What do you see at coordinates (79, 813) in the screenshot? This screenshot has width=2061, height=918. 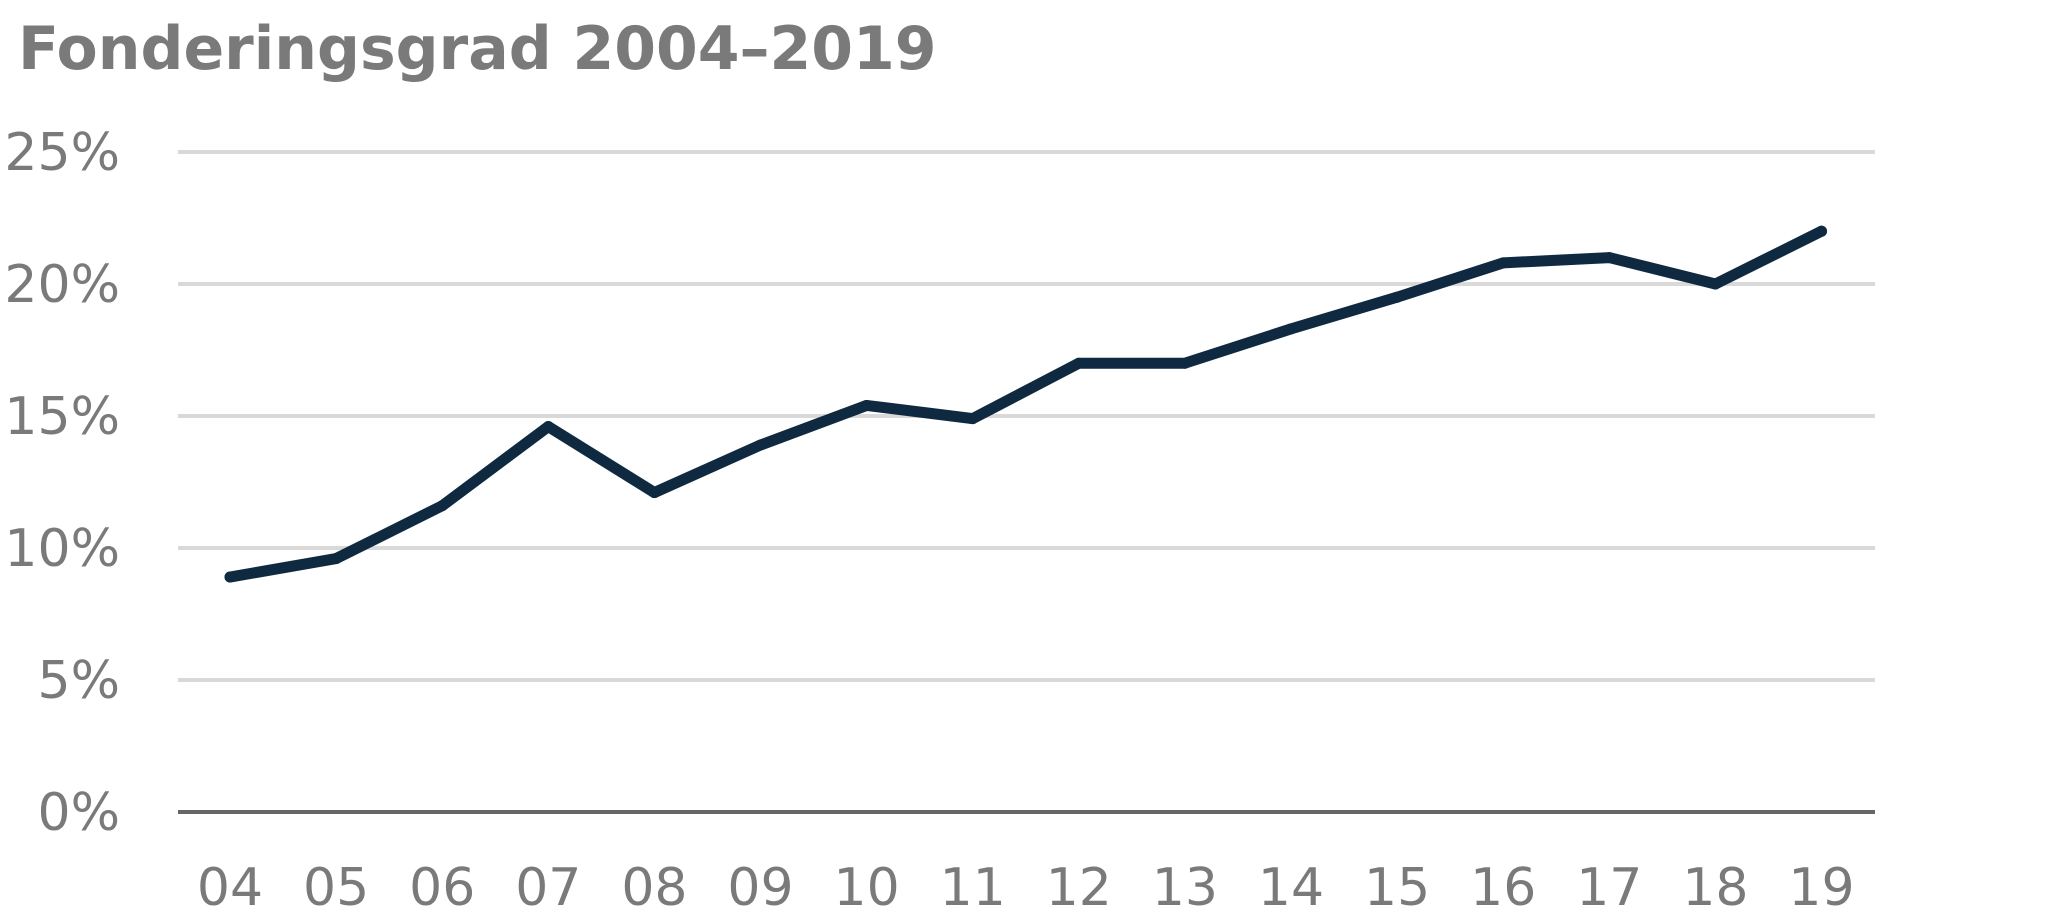 I see `y-tick-label: 0%` at bounding box center [79, 813].